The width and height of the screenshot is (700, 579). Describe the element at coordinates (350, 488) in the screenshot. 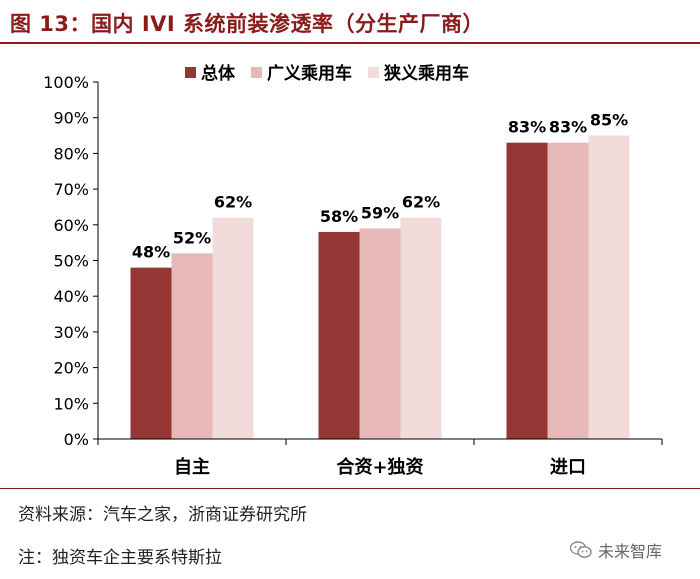

I see `footer-divider` at that location.